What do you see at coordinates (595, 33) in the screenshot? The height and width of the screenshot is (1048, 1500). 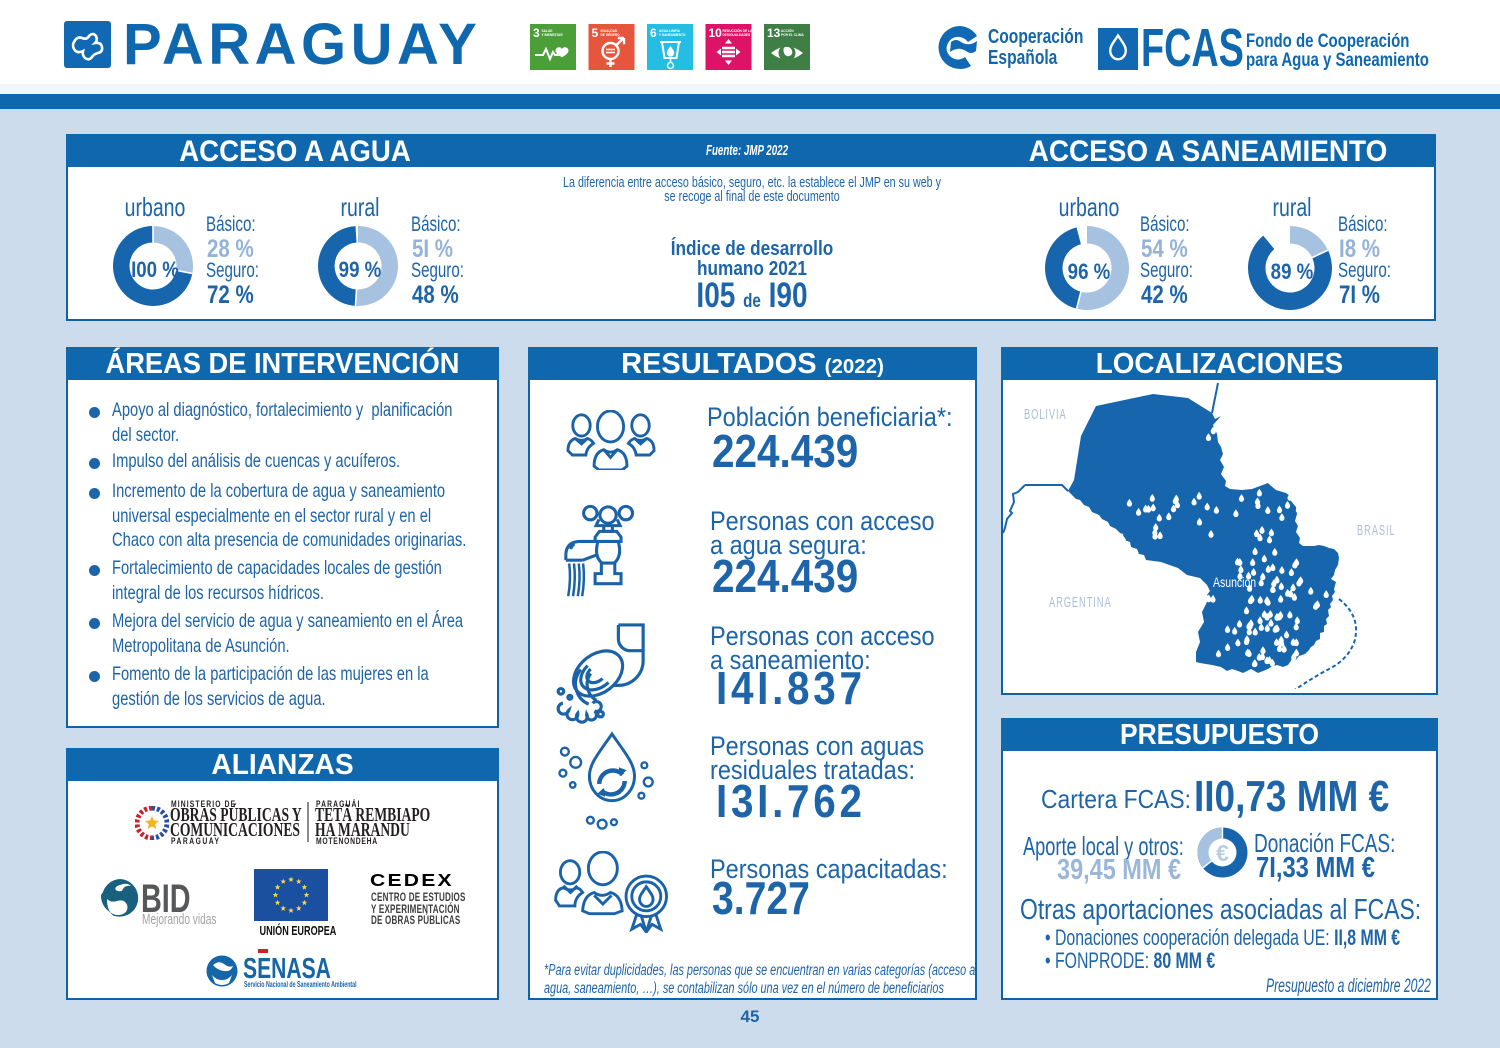 I see `svg-text: 5` at bounding box center [595, 33].